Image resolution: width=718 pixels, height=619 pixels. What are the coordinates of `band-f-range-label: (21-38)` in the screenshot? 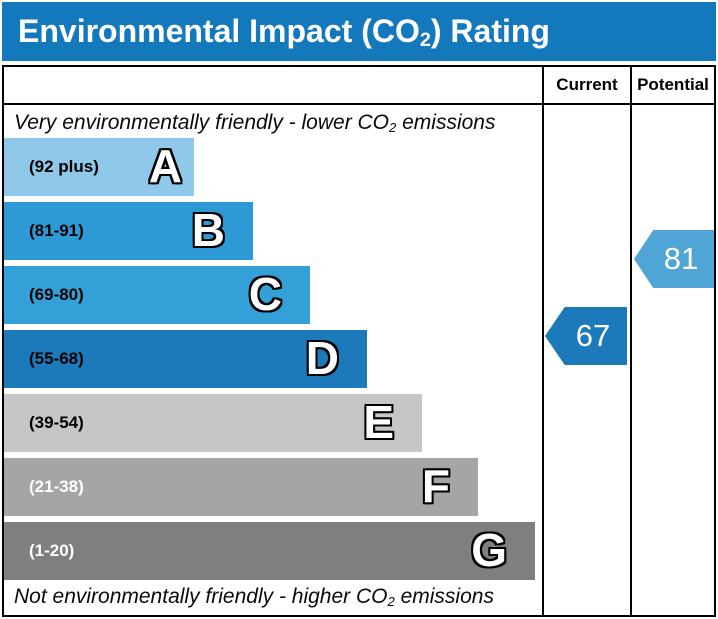 It's located at (56, 486).